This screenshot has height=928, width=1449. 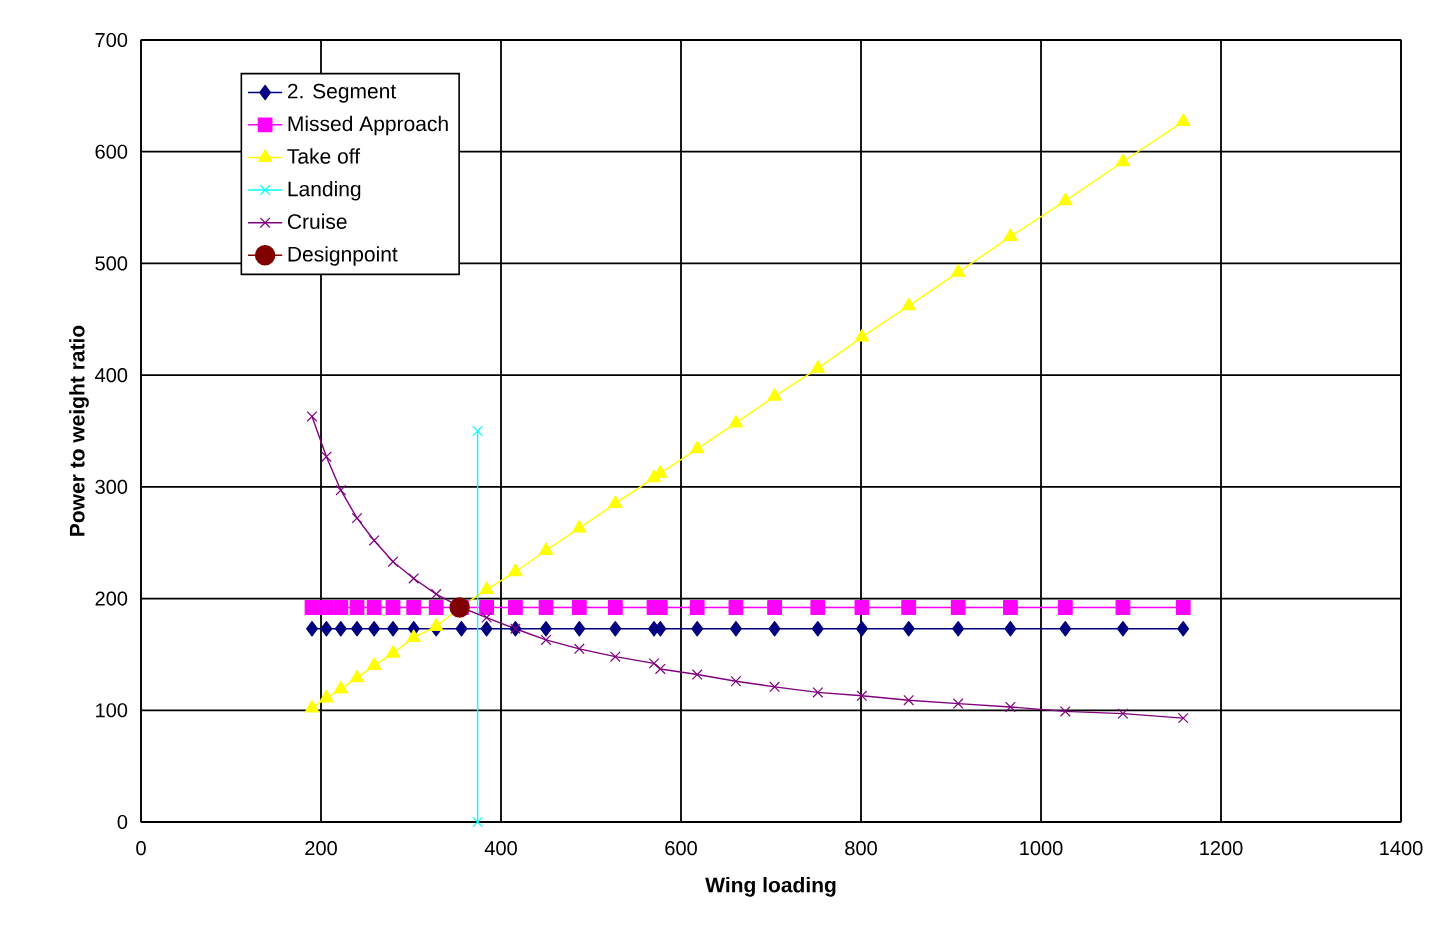 I want to click on y-tick-label: 300, so click(x=111, y=486).